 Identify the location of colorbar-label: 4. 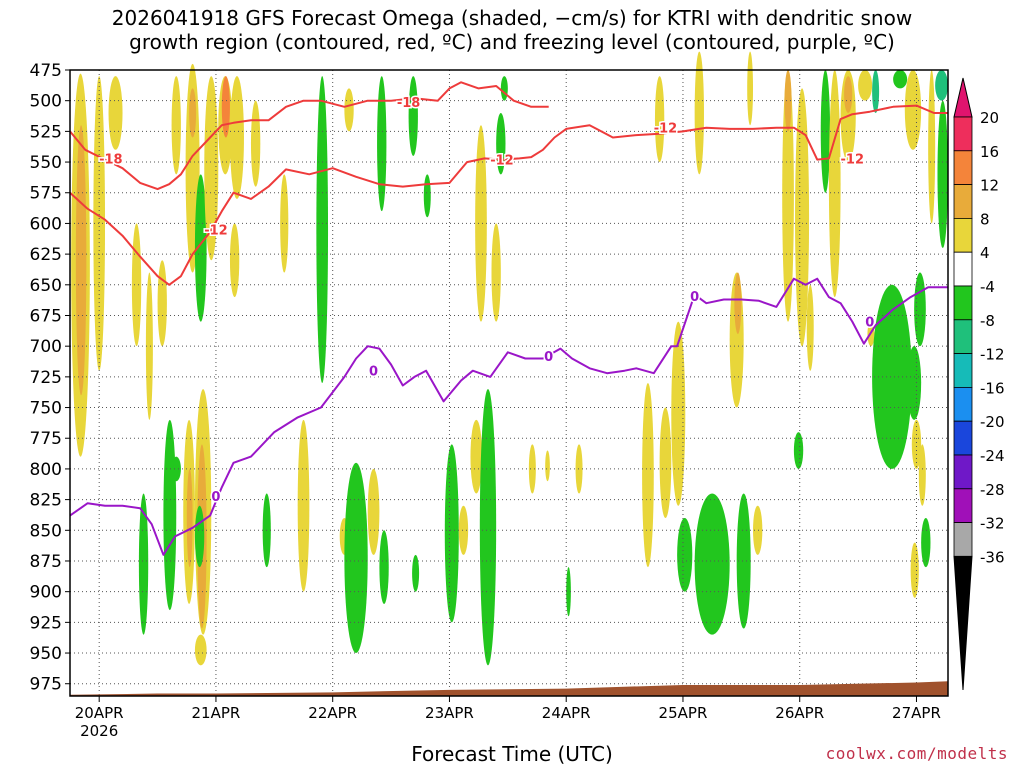
(985, 253).